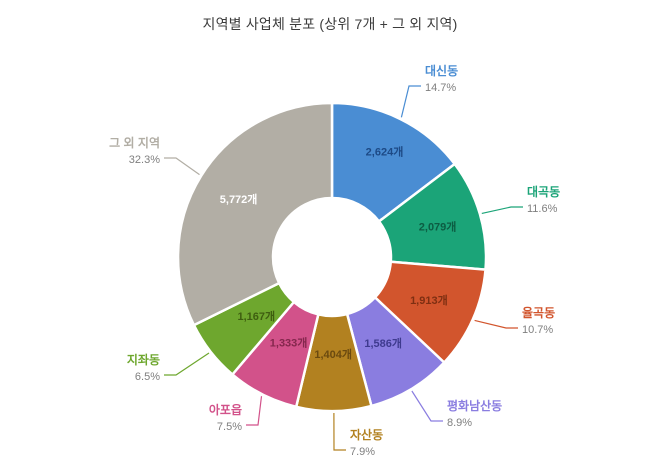 Image resolution: width=660 pixels, height=476 pixels. I want to click on slice-value-label: 1,167개, so click(256, 316).